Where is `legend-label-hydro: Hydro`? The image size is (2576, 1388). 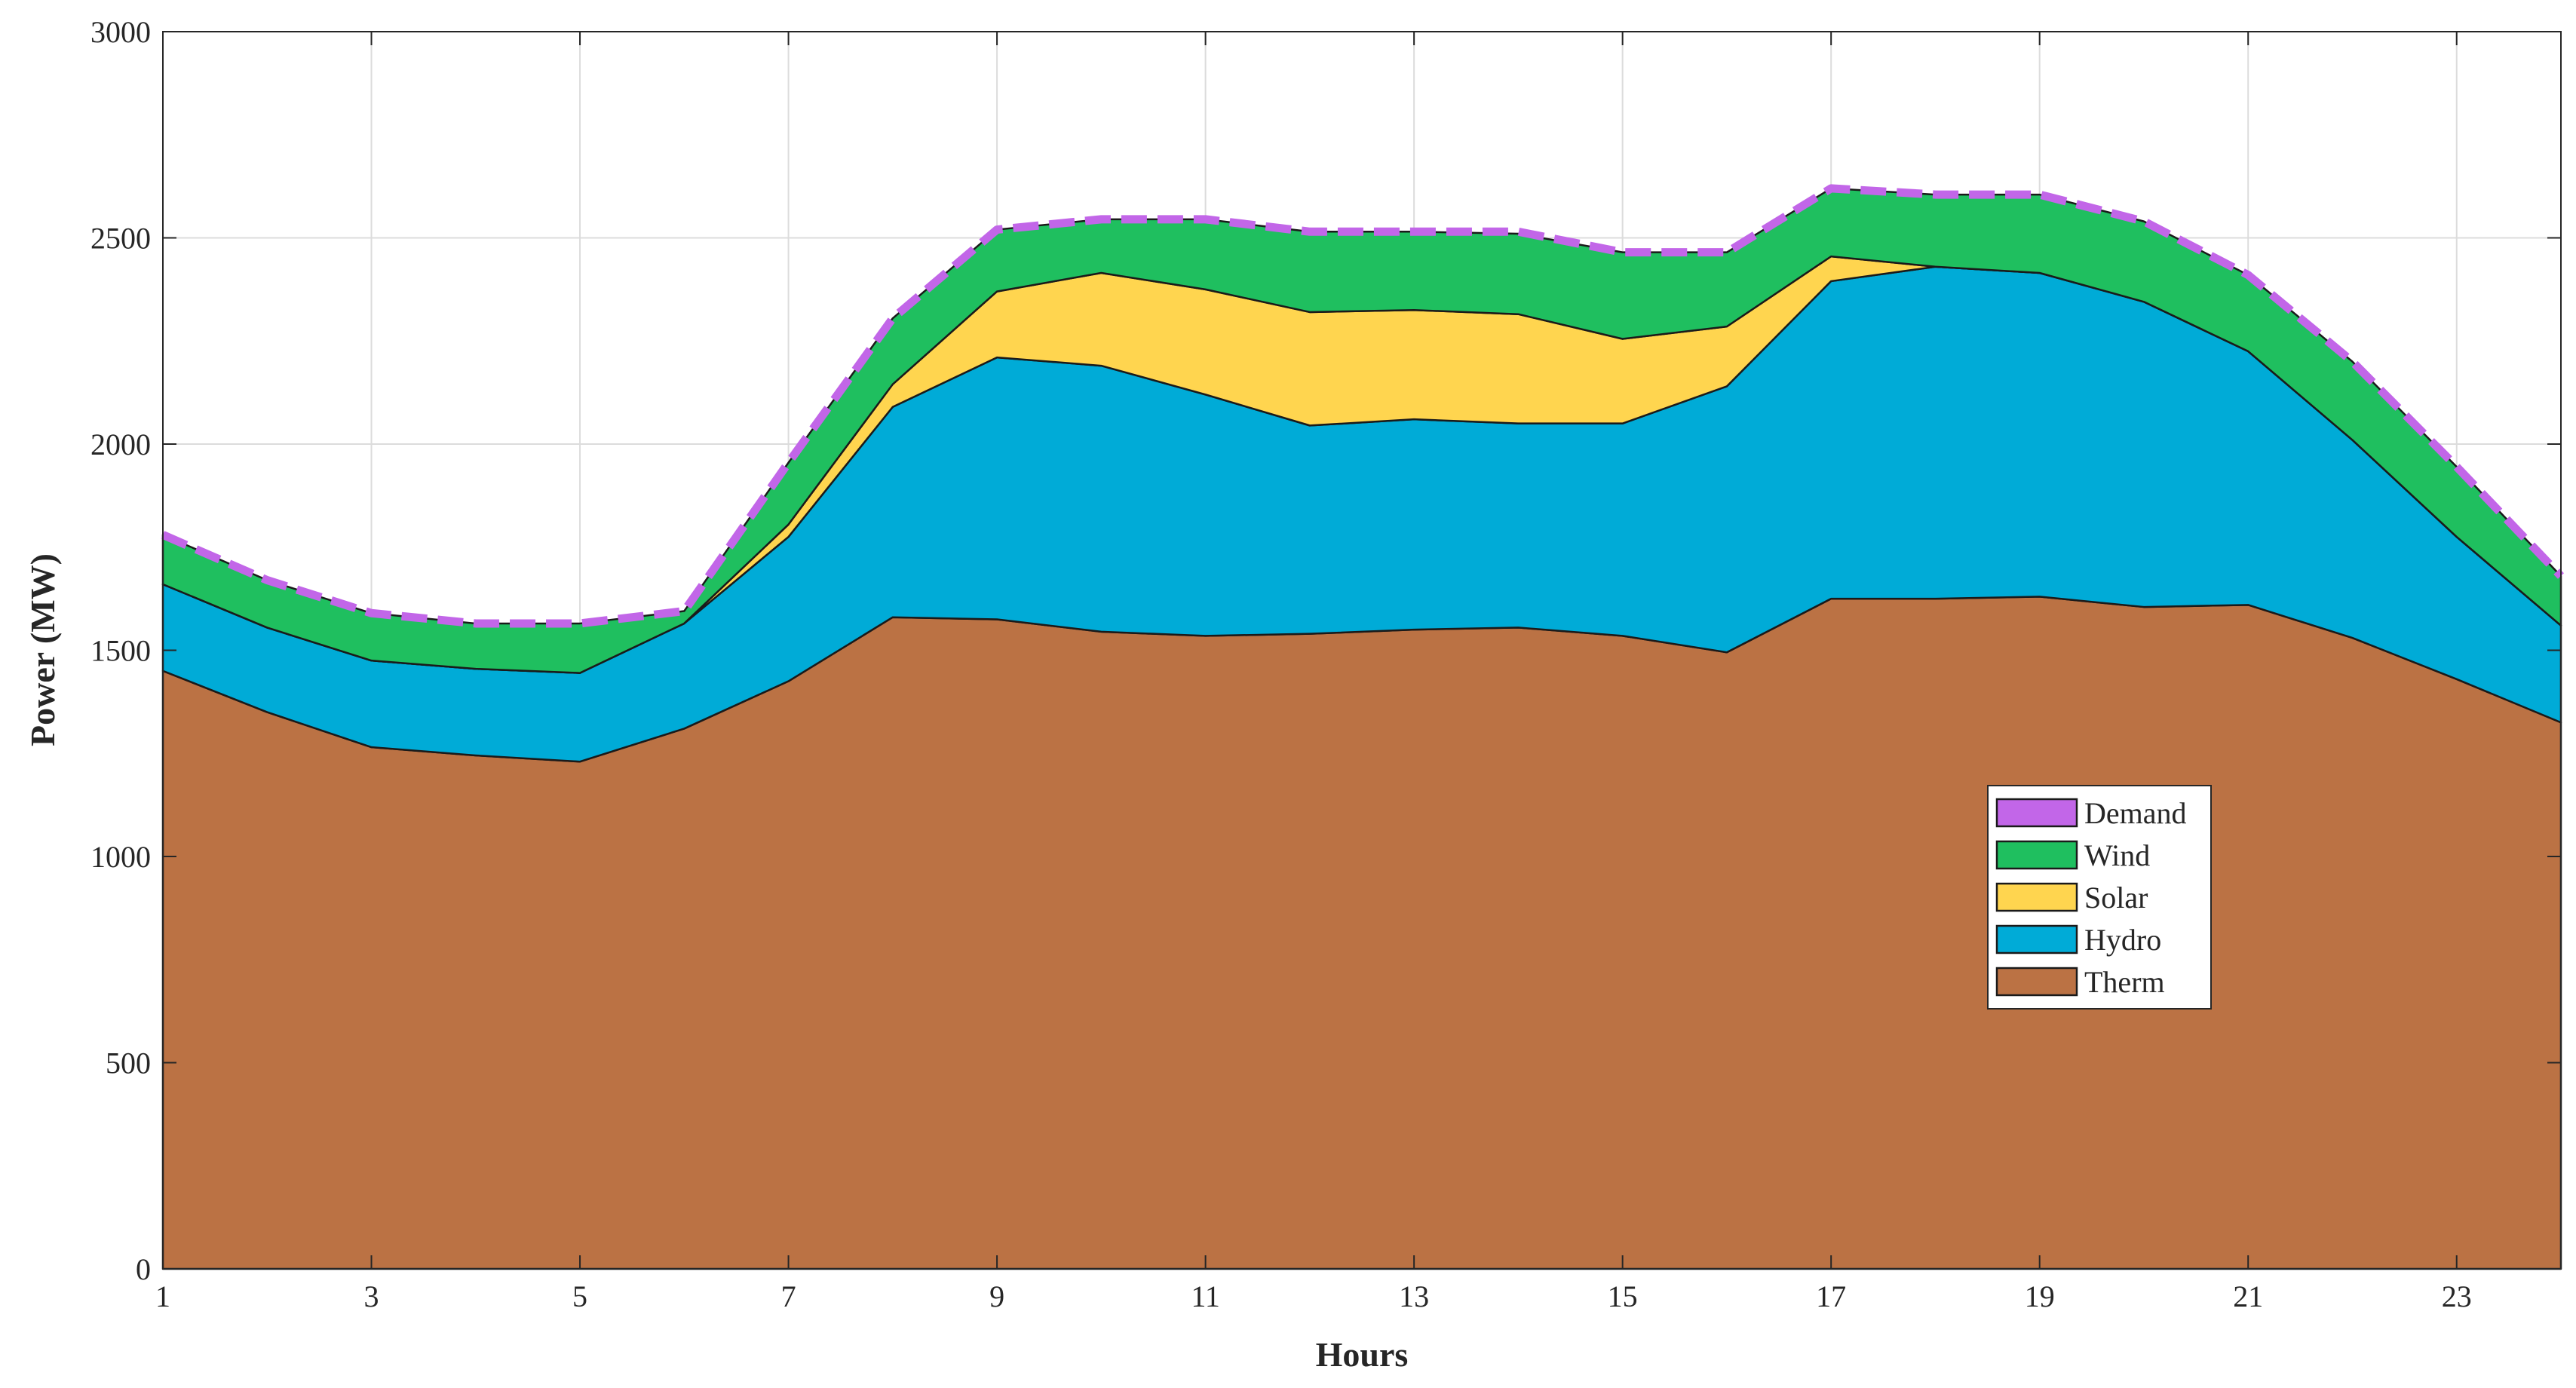 legend-label-hydro: Hydro is located at coordinates (2122, 940).